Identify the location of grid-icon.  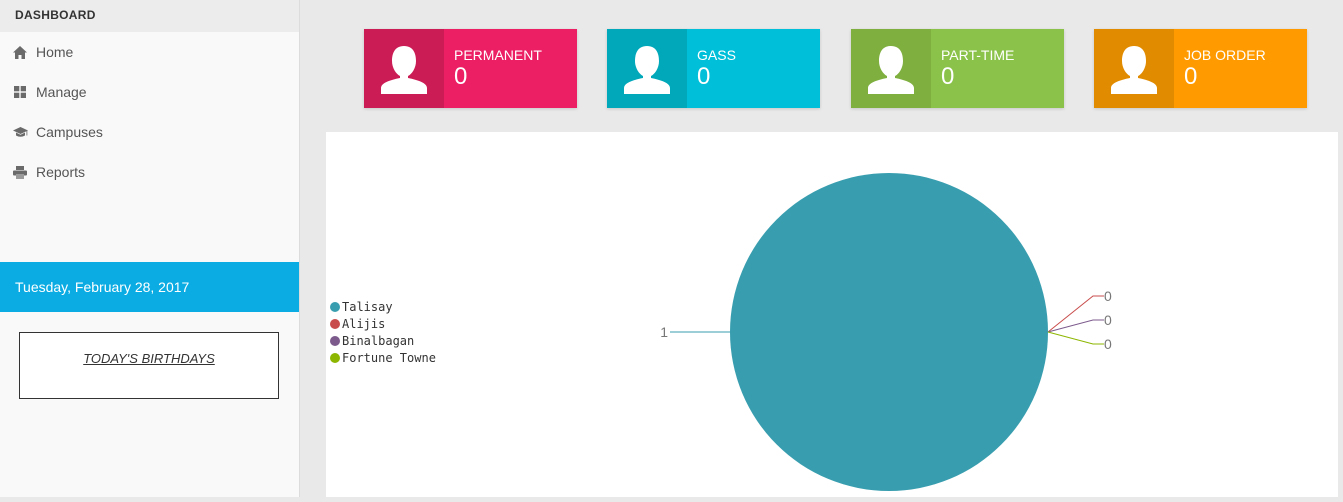
(20, 92).